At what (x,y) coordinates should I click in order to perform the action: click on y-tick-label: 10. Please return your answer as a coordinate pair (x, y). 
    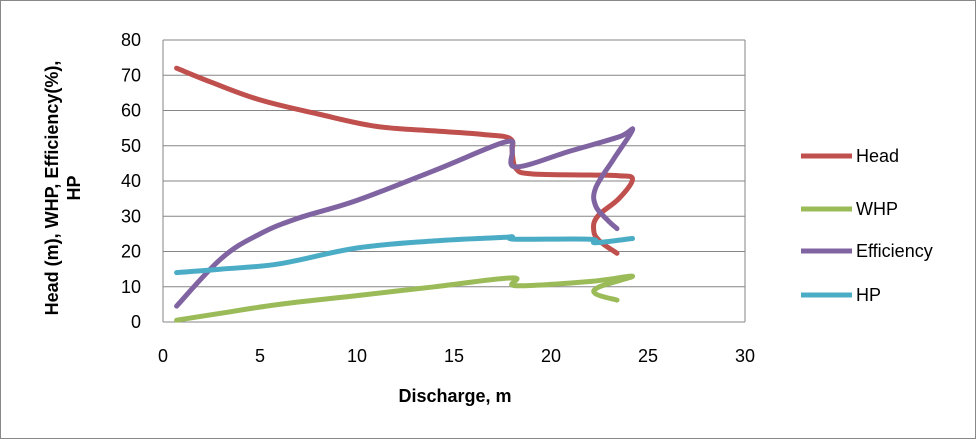
    Looking at the image, I should click on (131, 287).